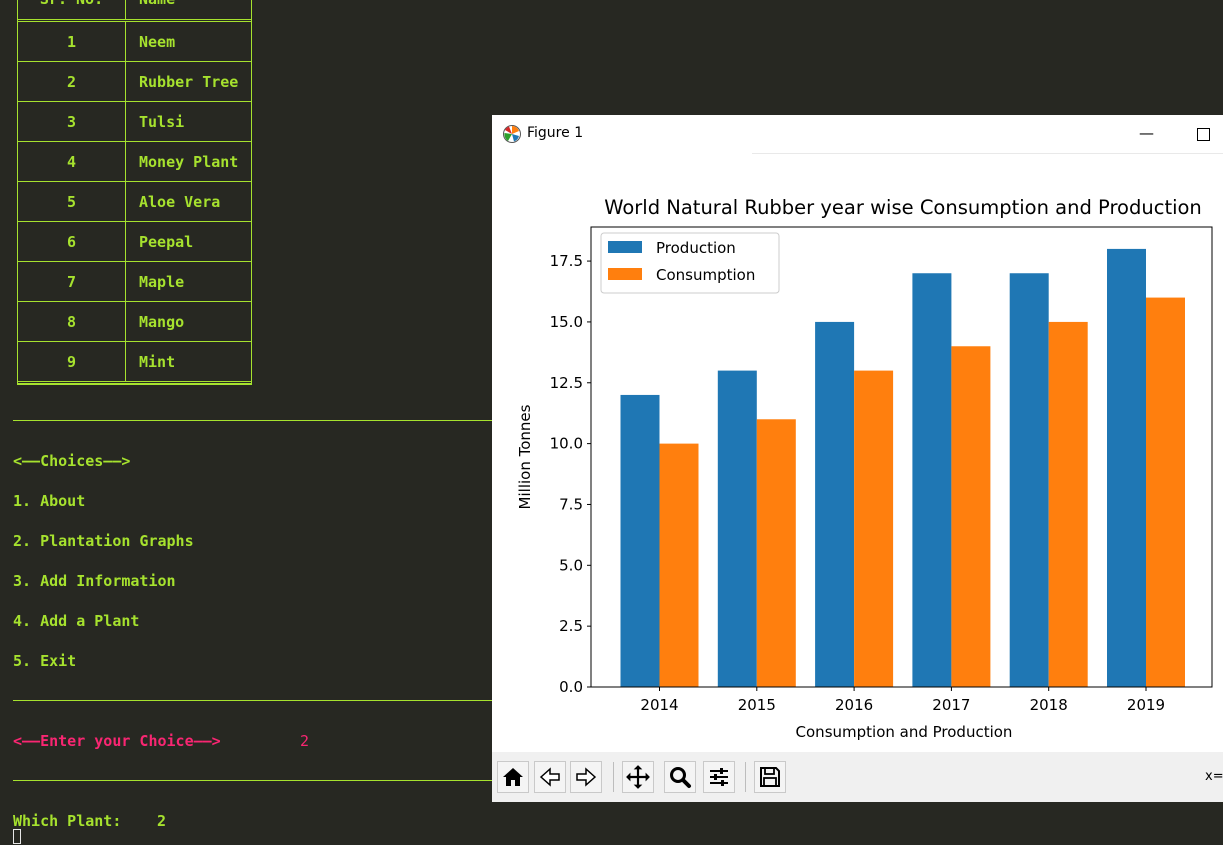 Image resolution: width=1223 pixels, height=845 pixels. I want to click on minimize-button: —, so click(1146, 133).